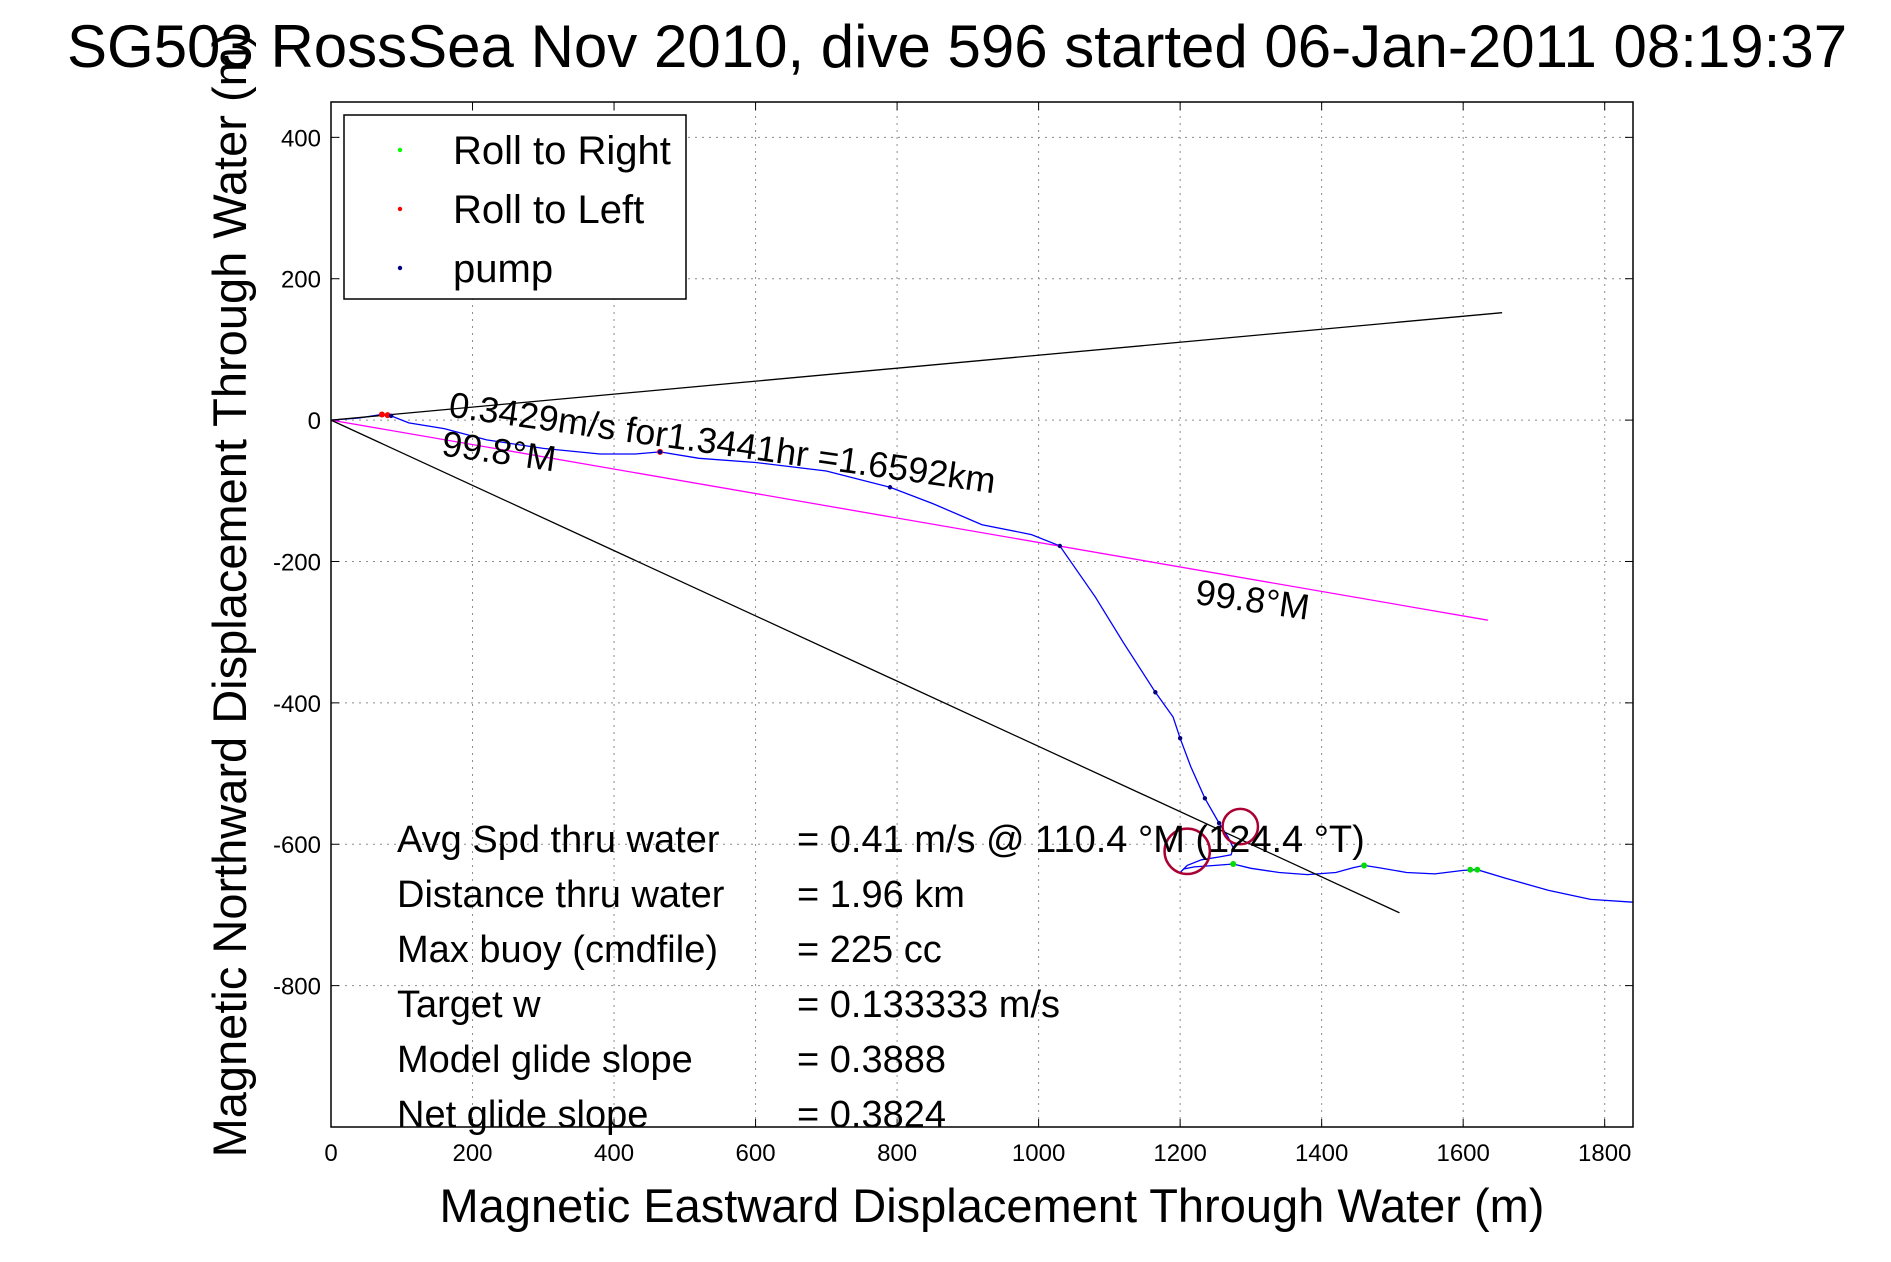  Describe the element at coordinates (1081, 840) in the screenshot. I see `stat-value: = 0.41 m/s @ 110.4 °M (124.4 °T)` at that location.